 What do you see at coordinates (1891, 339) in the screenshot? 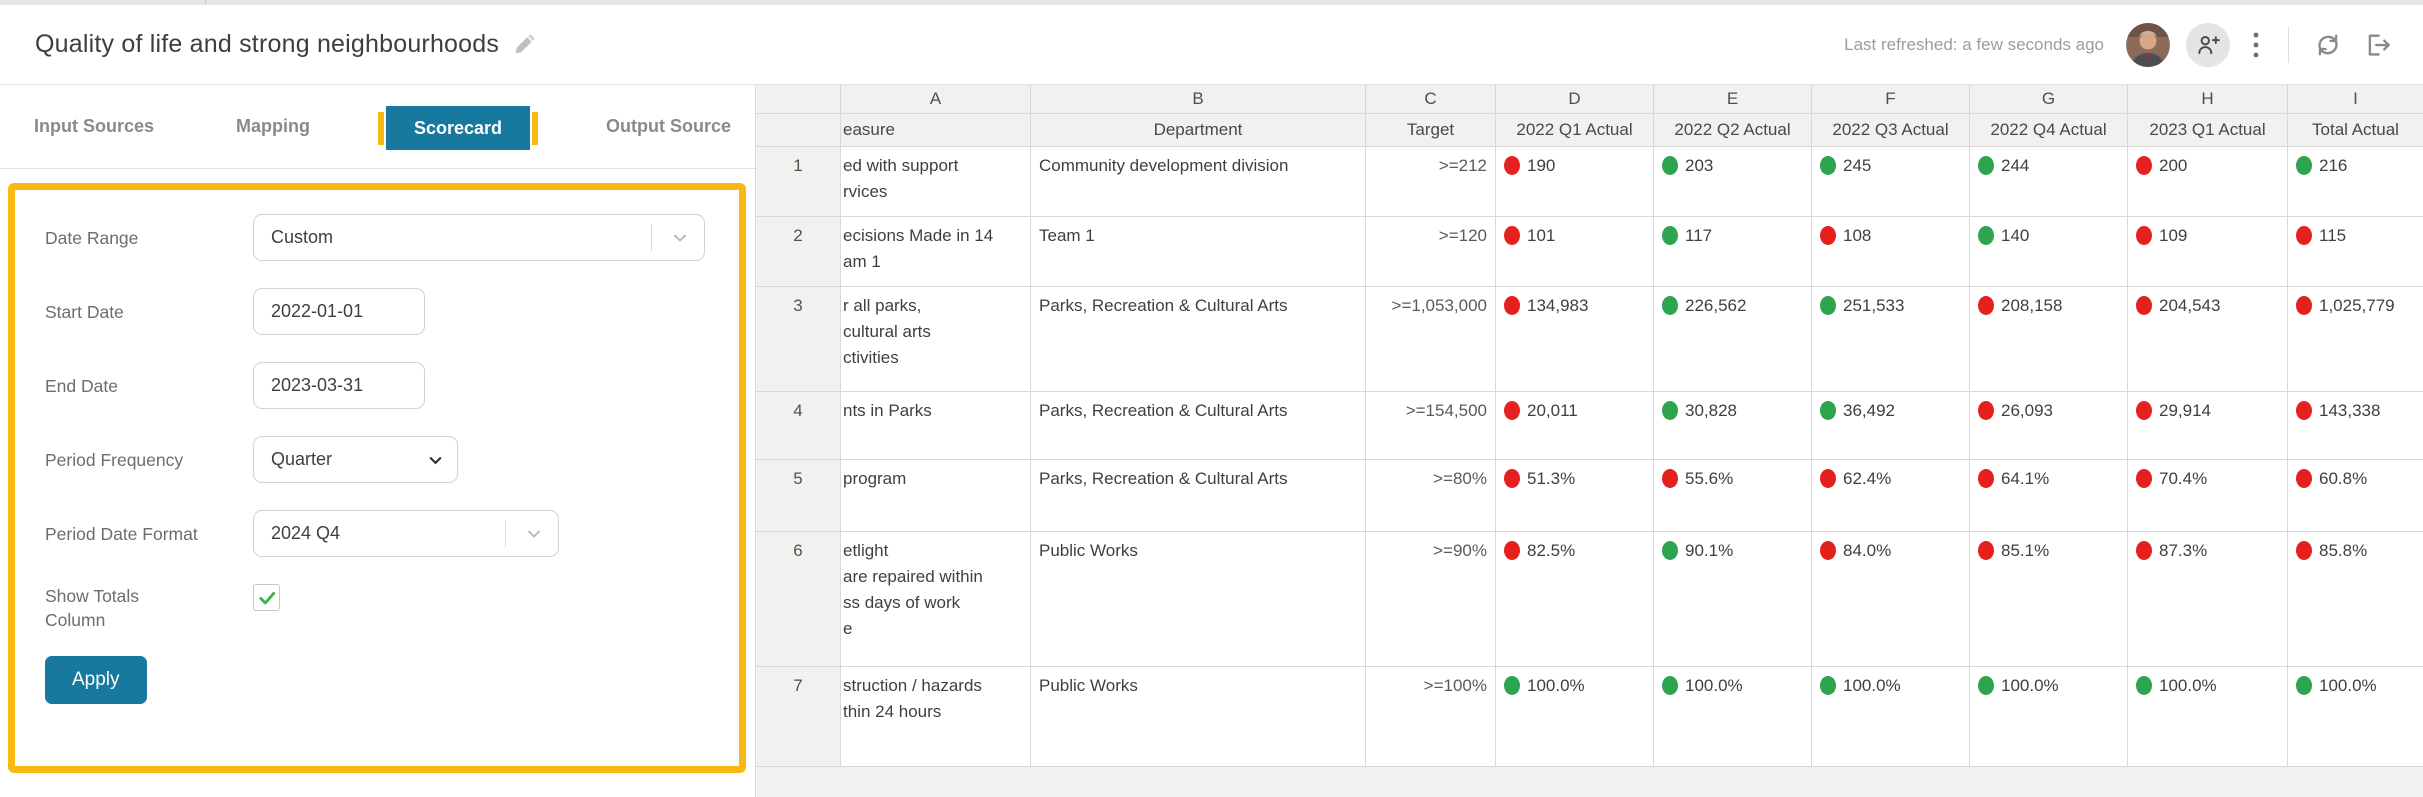
I see `actual-value-cell: 251,533` at bounding box center [1891, 339].